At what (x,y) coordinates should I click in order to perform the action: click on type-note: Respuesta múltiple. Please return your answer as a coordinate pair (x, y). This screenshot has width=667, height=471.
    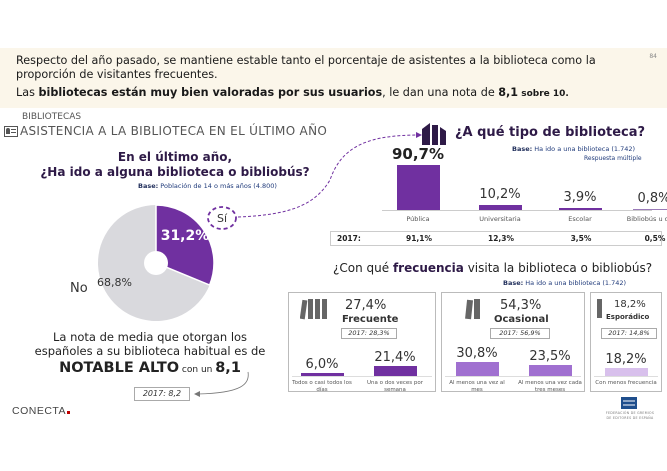
    Looking at the image, I should click on (613, 158).